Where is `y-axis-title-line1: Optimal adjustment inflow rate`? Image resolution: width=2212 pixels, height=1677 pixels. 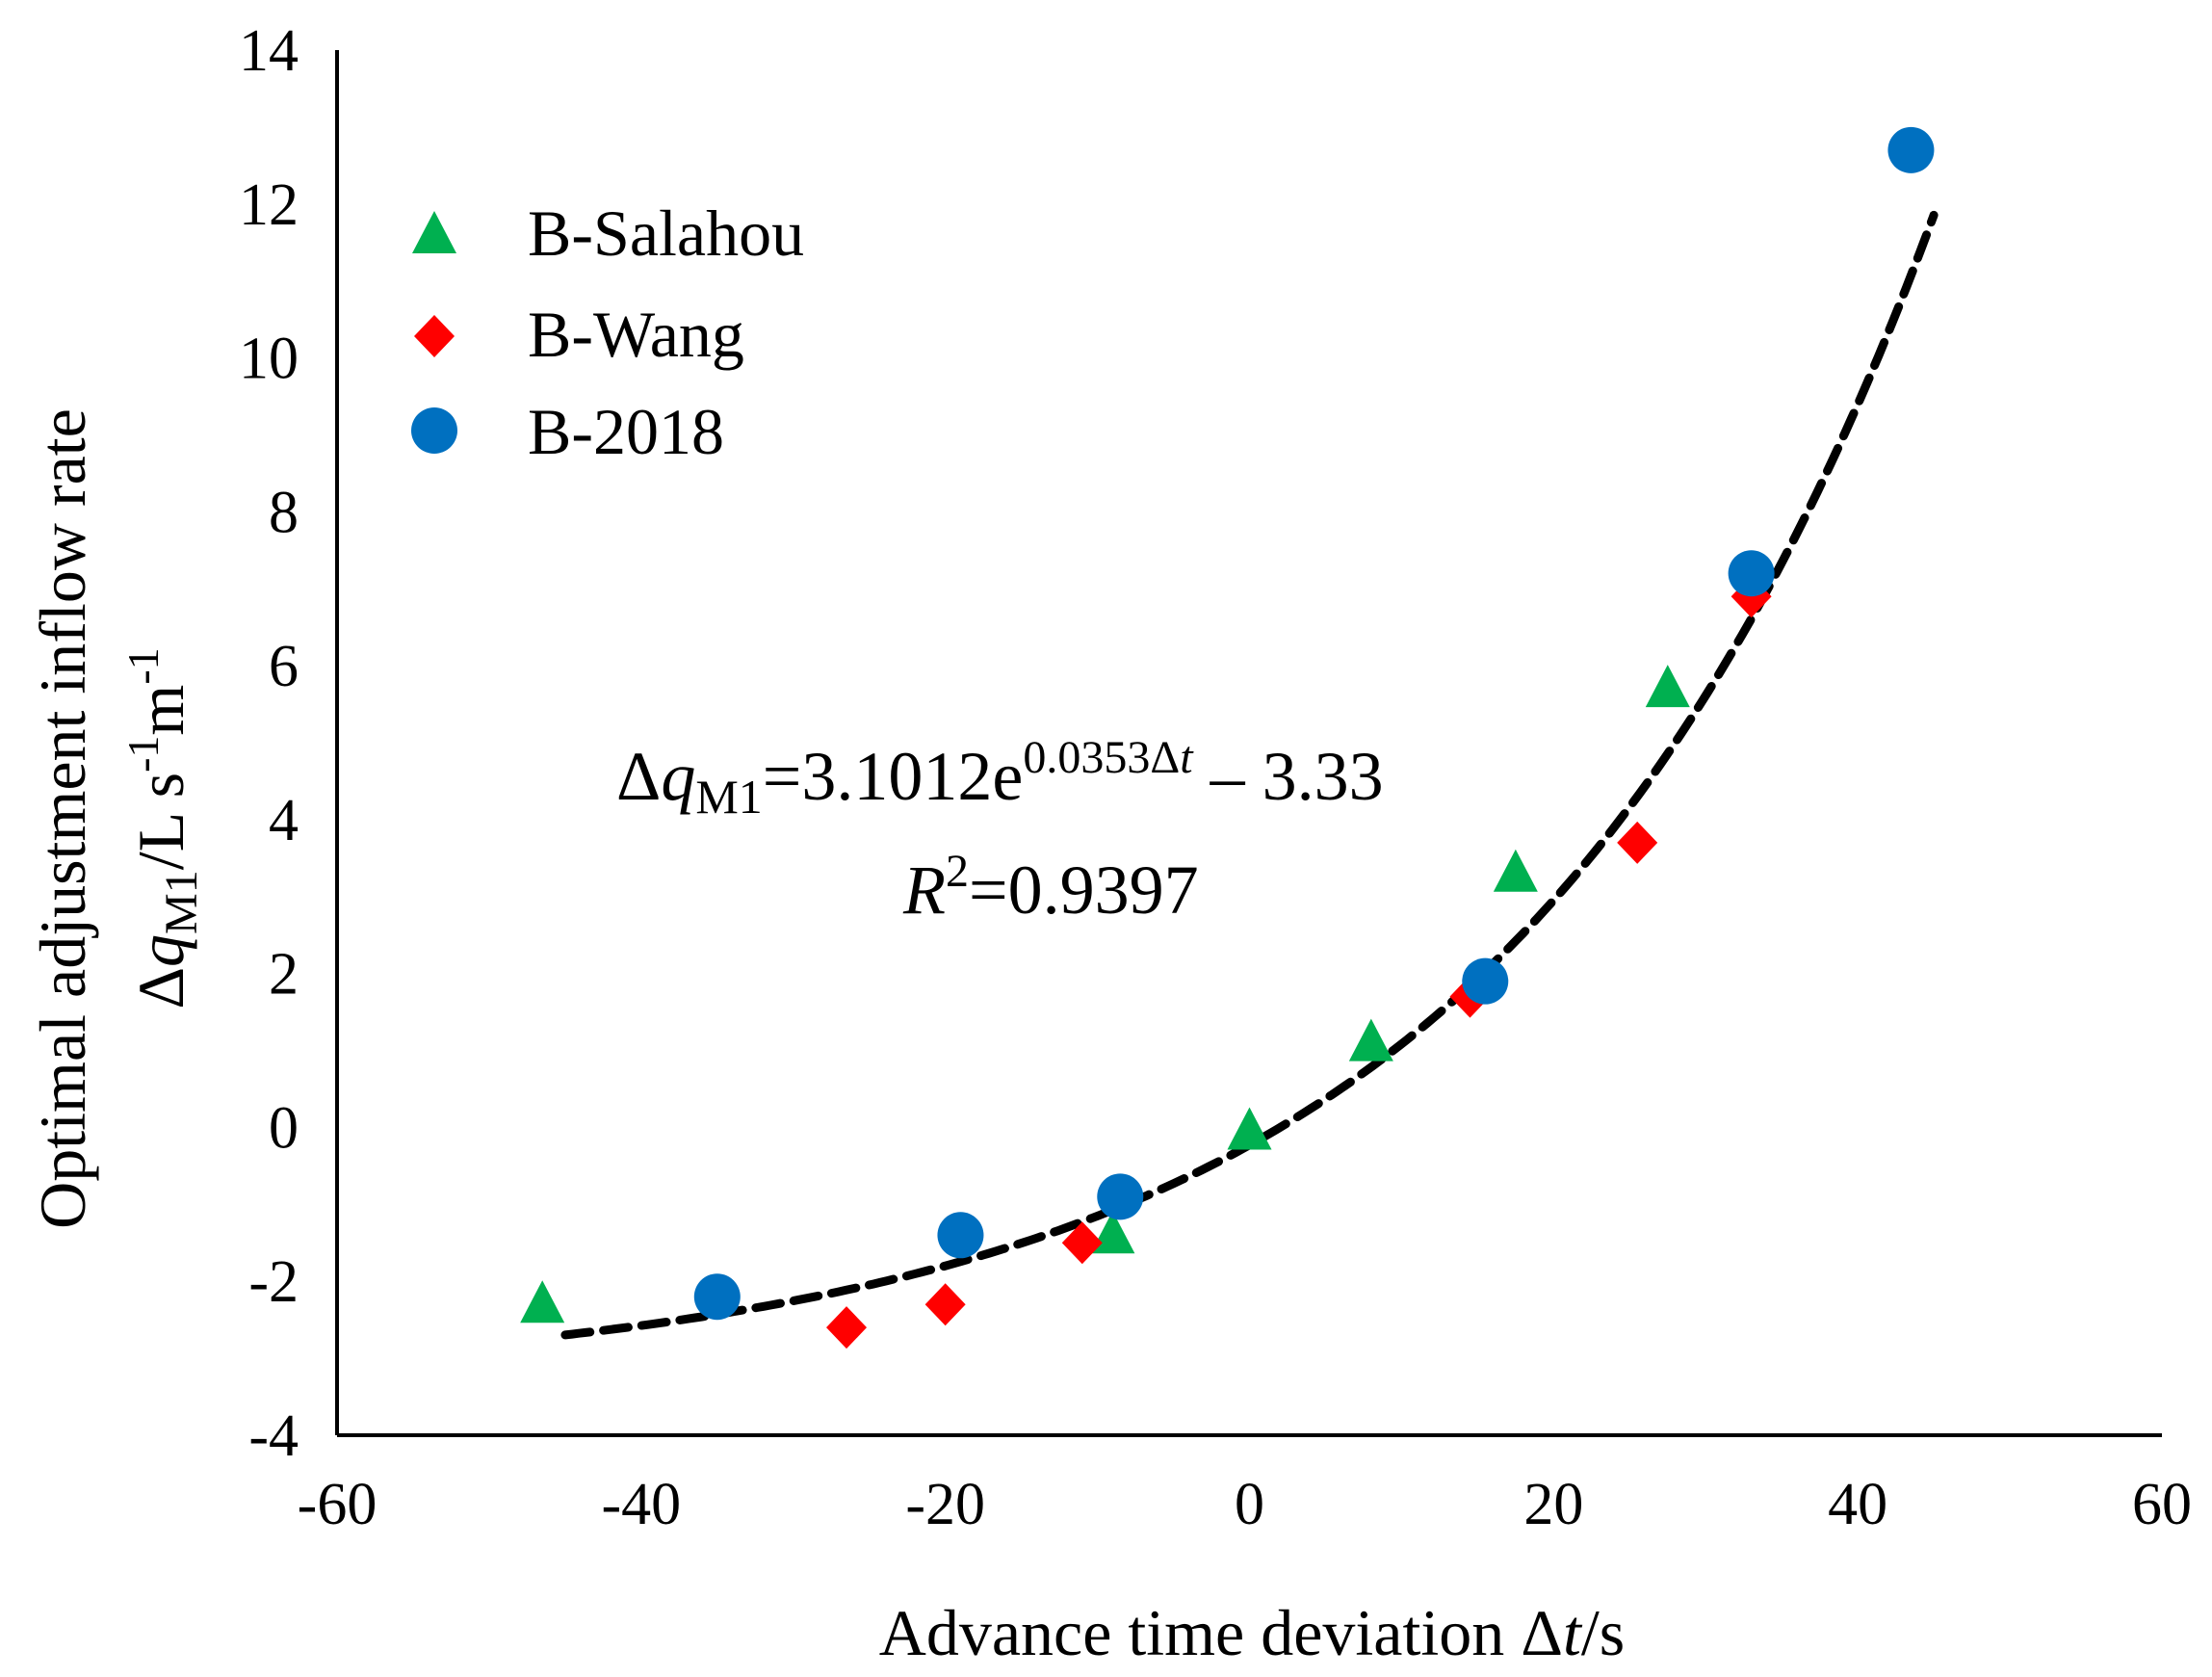 y-axis-title-line1: Optimal adjustment inflow rate is located at coordinates (63, 818).